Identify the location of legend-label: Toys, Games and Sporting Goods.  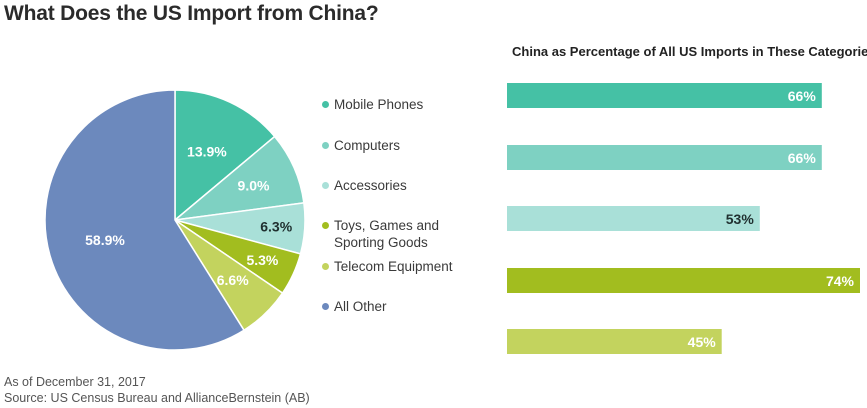
(387, 234).